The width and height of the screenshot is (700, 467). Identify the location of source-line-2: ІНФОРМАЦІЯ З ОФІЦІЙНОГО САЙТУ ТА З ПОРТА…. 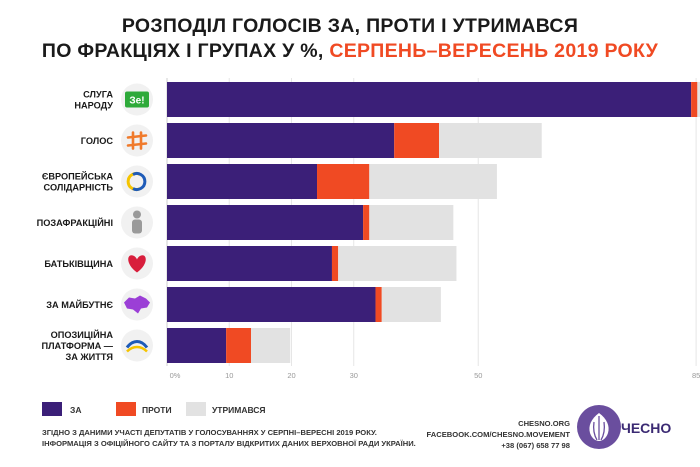
(229, 443).